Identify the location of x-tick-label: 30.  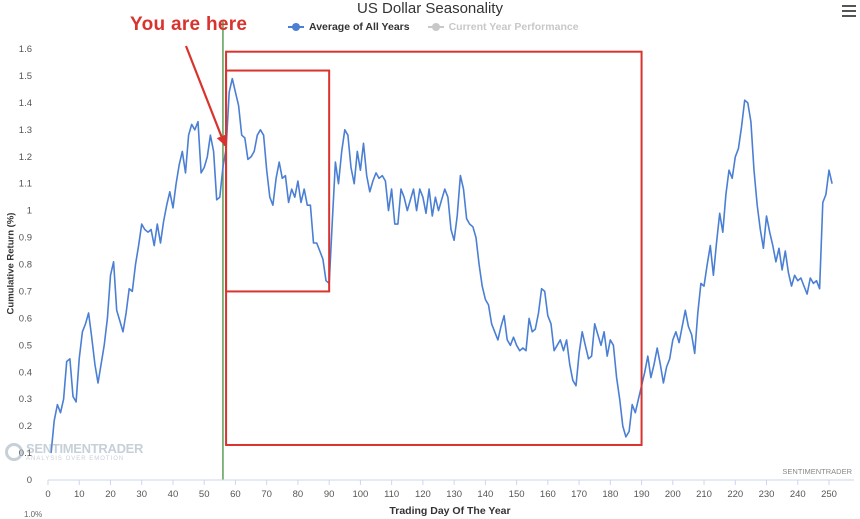
(141, 494).